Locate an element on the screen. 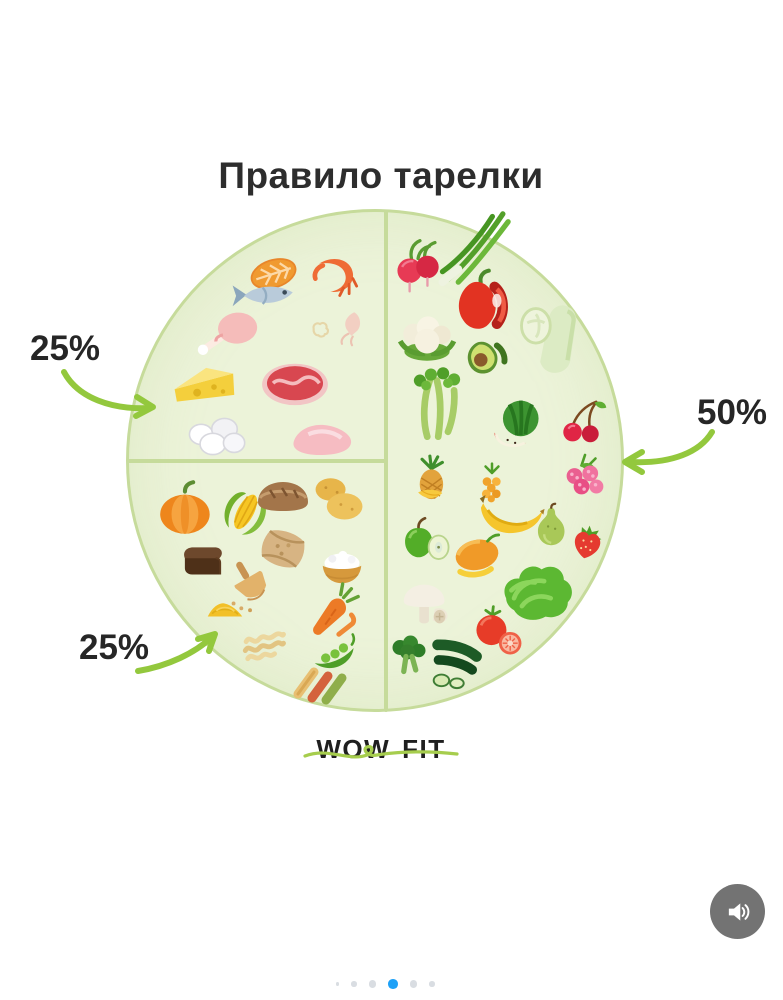 Image resolution: width=783 pixels, height=1000 pixels. logo-word-1: WOW is located at coordinates (353, 749).